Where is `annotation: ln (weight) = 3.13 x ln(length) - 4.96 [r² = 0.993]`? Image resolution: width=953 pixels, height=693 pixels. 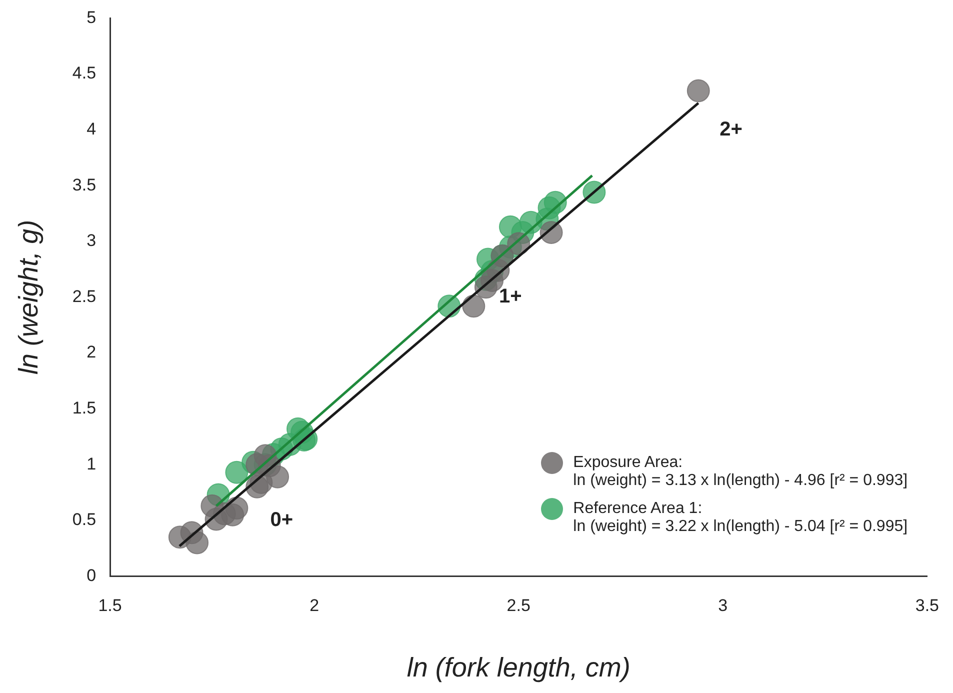 annotation: ln (weight) = 3.13 x ln(length) - 4.96 [r² = 0.993] is located at coordinates (740, 481).